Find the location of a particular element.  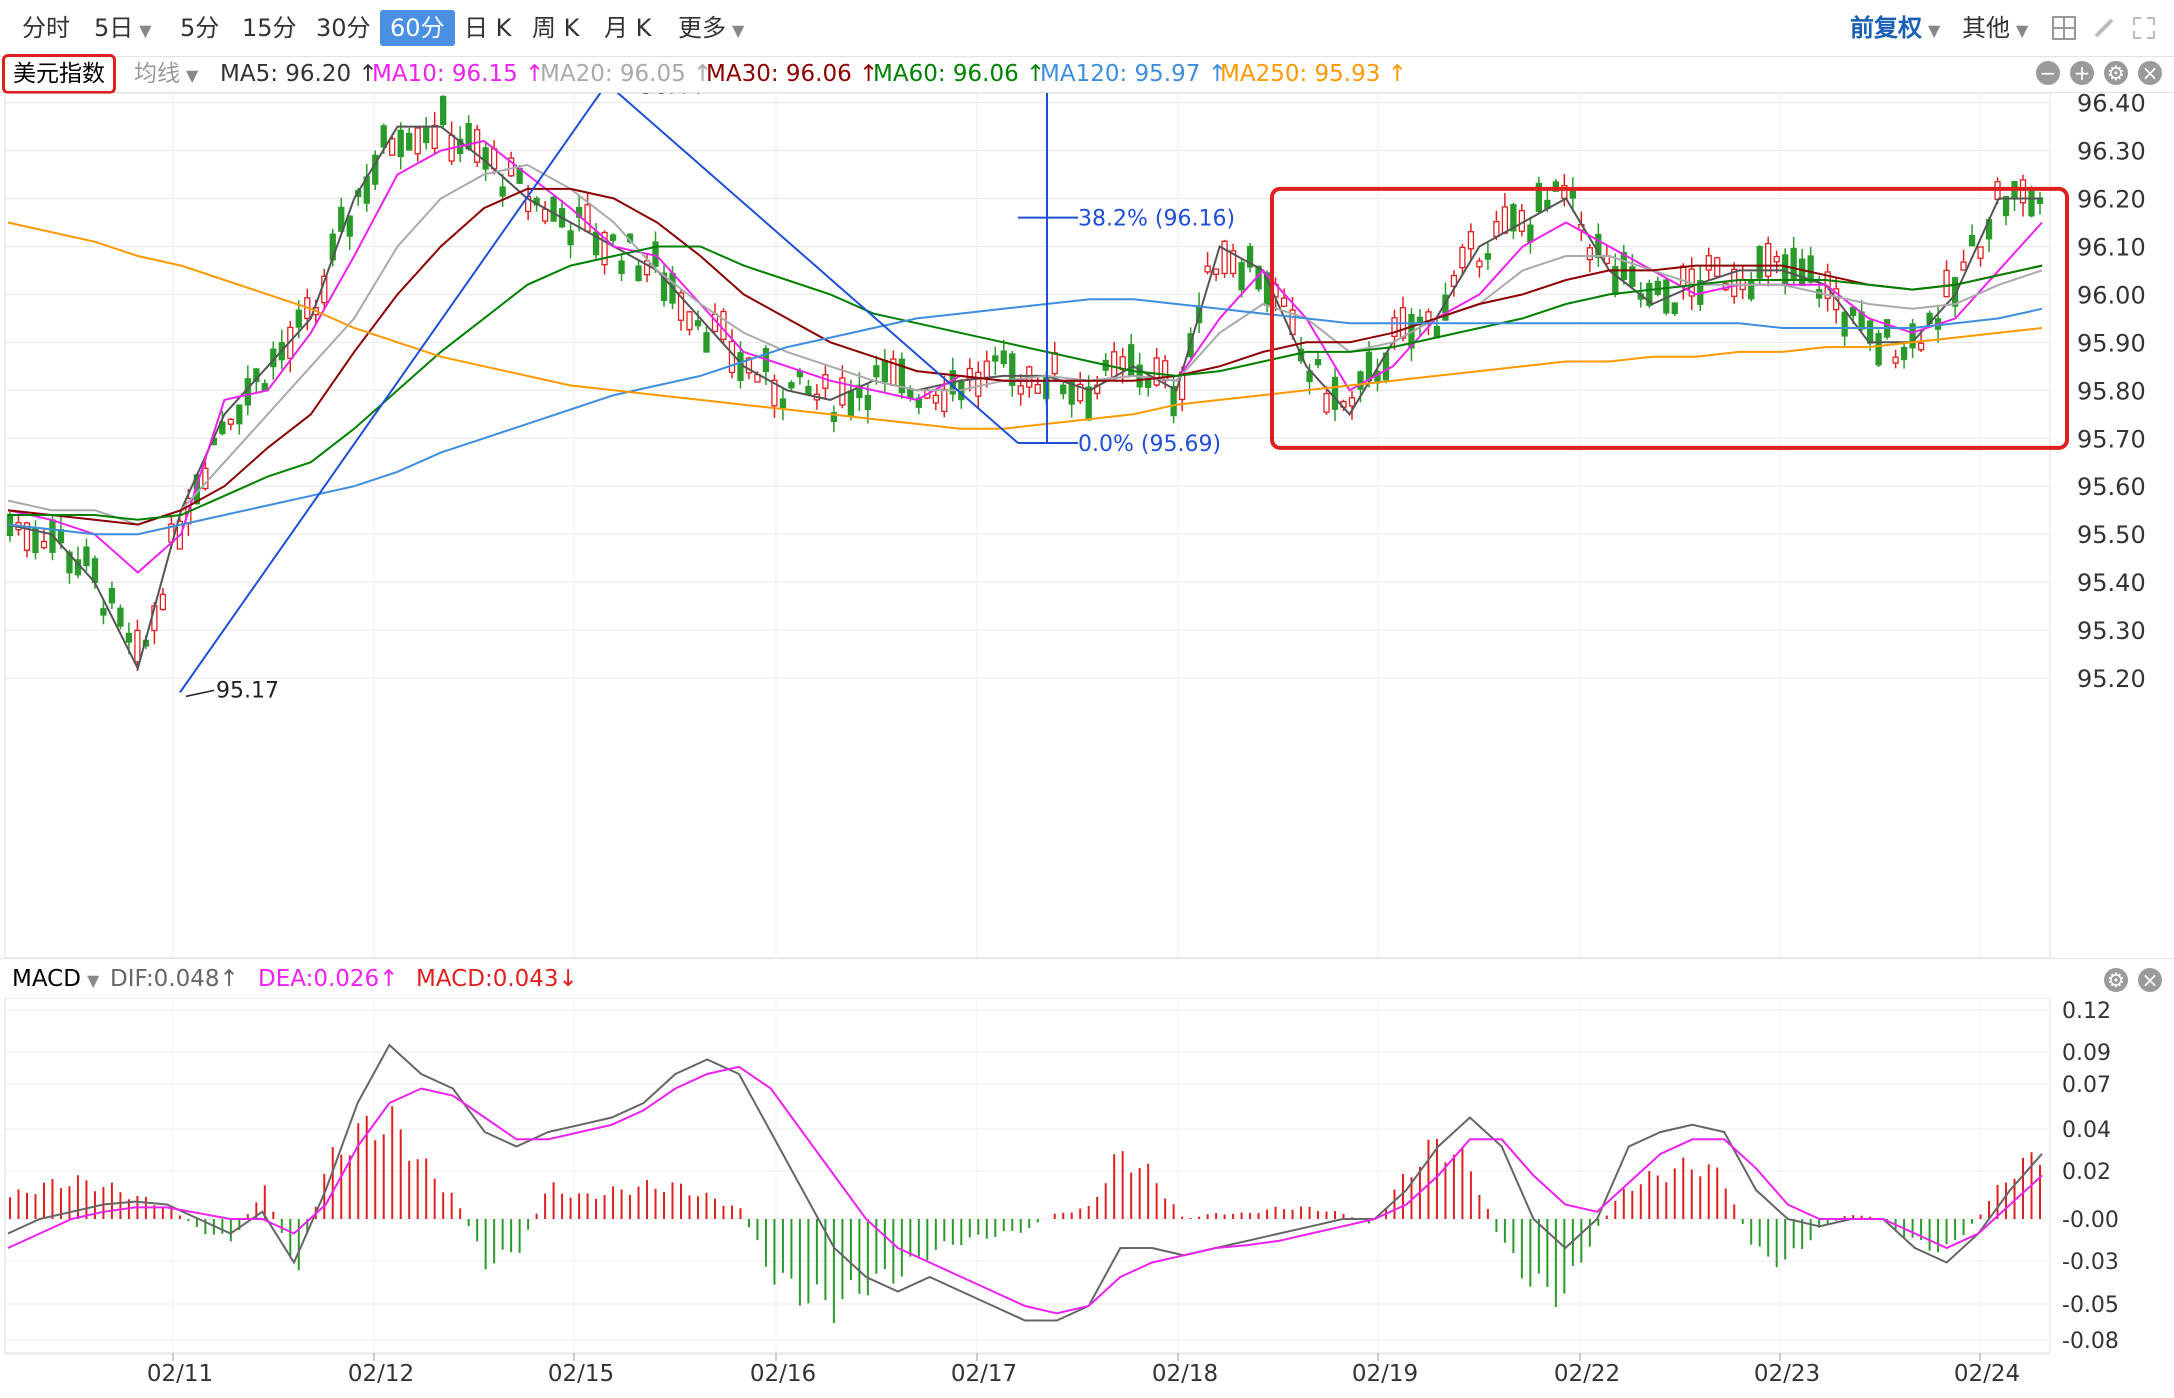

y-tick-label: 95.60 is located at coordinates (2111, 487).